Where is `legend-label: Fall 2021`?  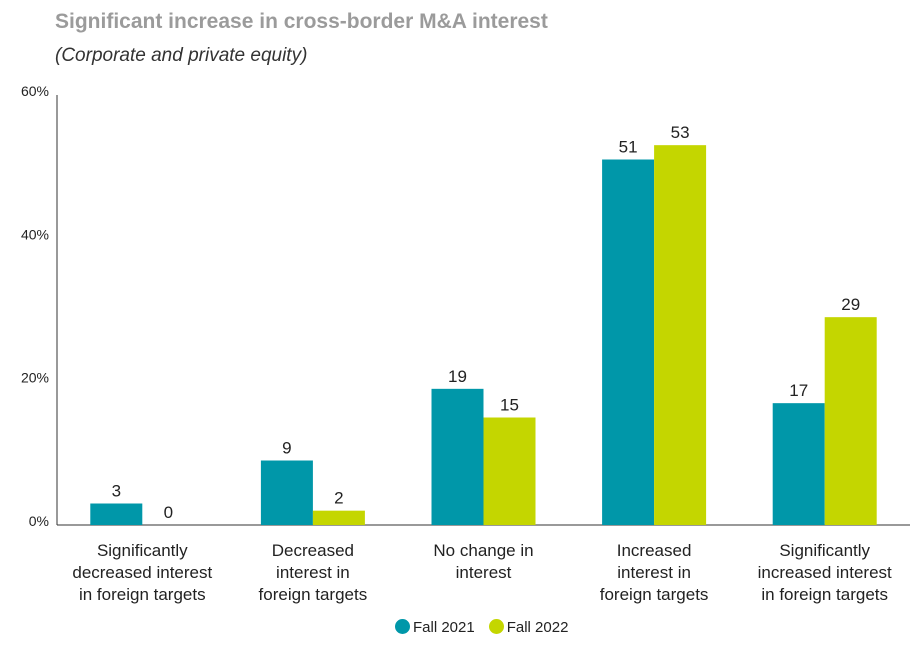 legend-label: Fall 2021 is located at coordinates (444, 627).